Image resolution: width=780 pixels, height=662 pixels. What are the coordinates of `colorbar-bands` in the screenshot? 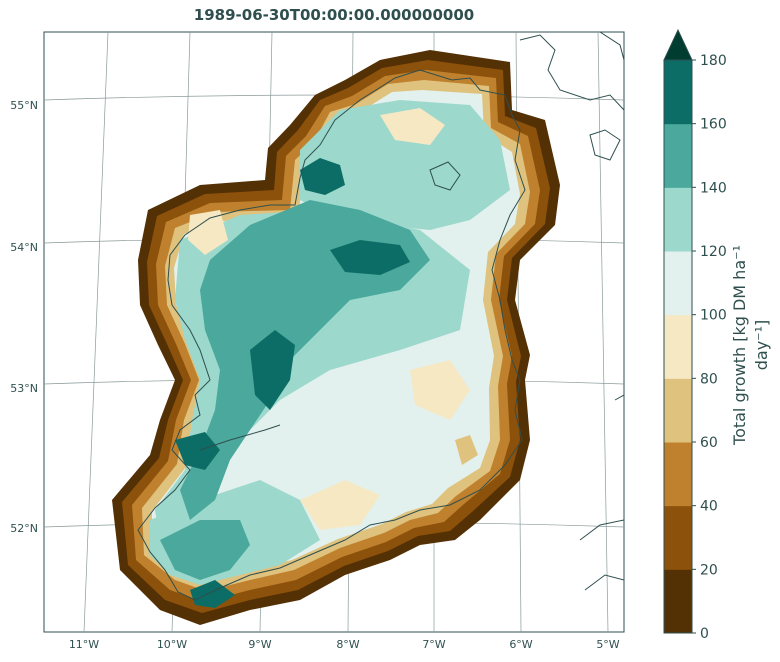 It's located at (678, 347).